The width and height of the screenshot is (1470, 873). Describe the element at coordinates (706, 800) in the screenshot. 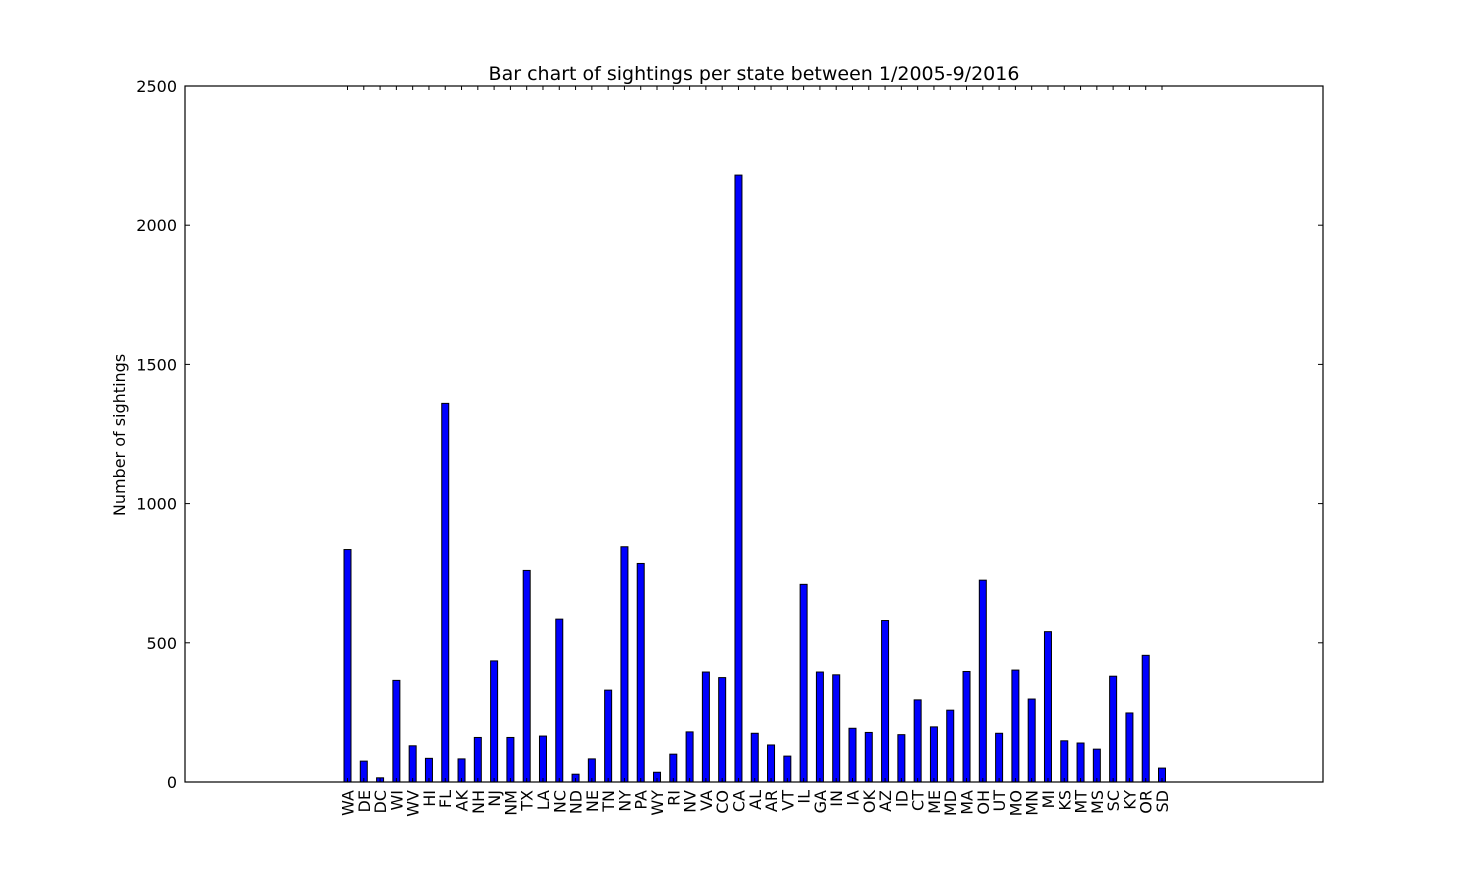

I see `x-tick-label: VA` at that location.